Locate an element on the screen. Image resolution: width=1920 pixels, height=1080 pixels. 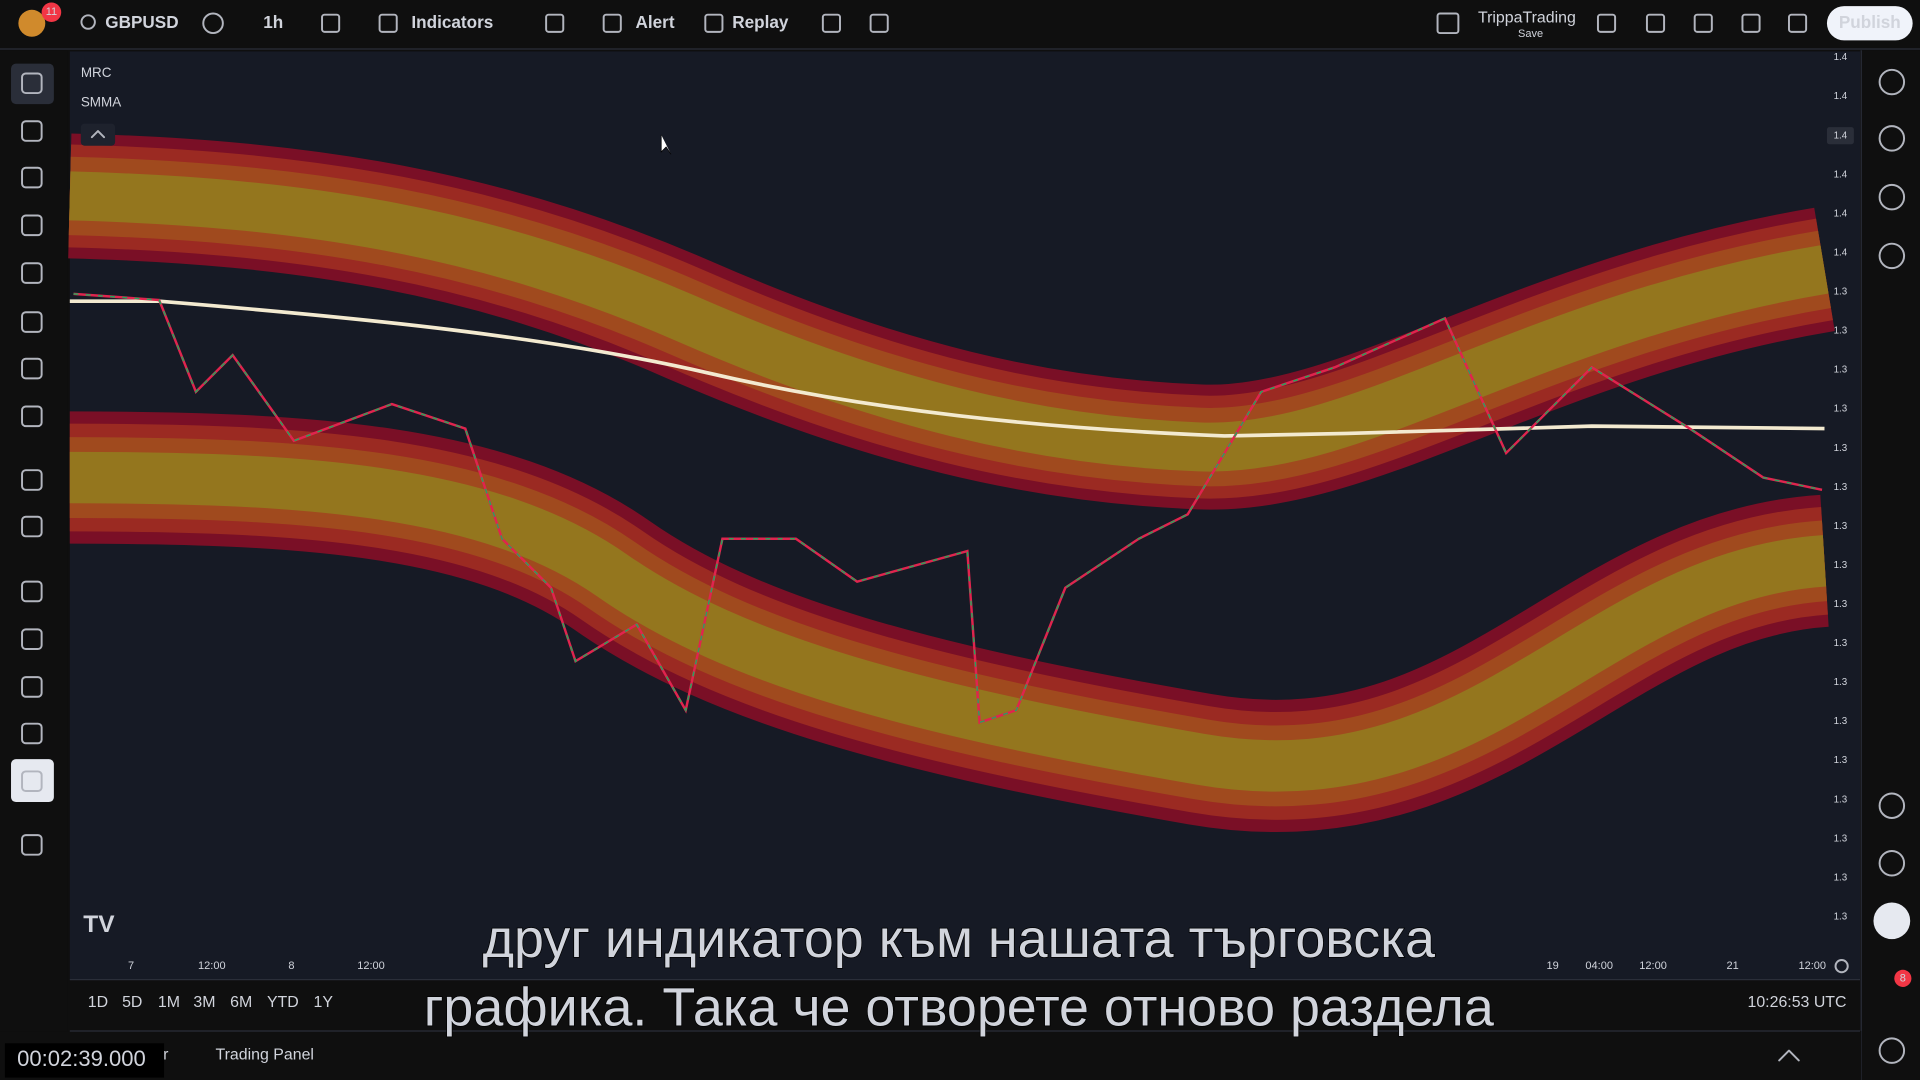
clock: 10:26:53 UTC is located at coordinates (1796, 1002).